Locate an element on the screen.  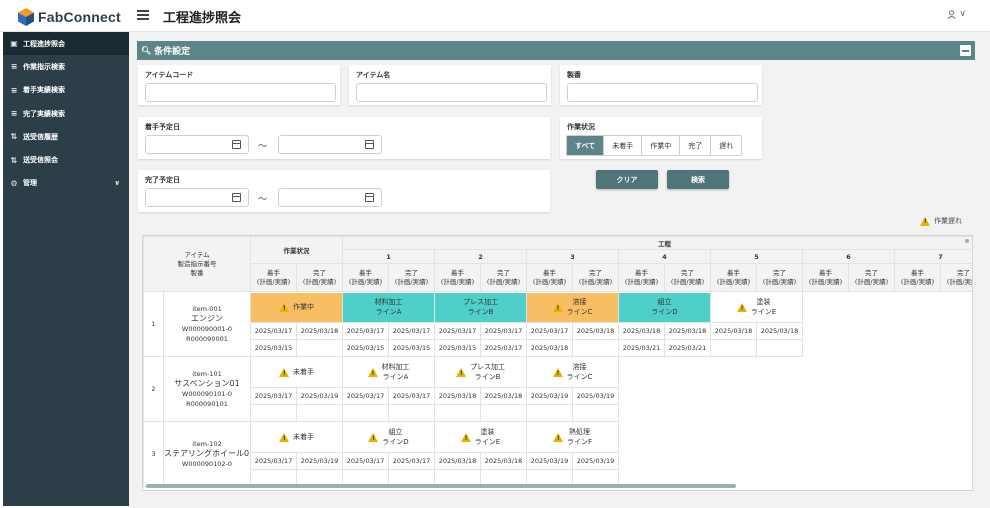
order-number: W000090101-0 is located at coordinates (207, 394).